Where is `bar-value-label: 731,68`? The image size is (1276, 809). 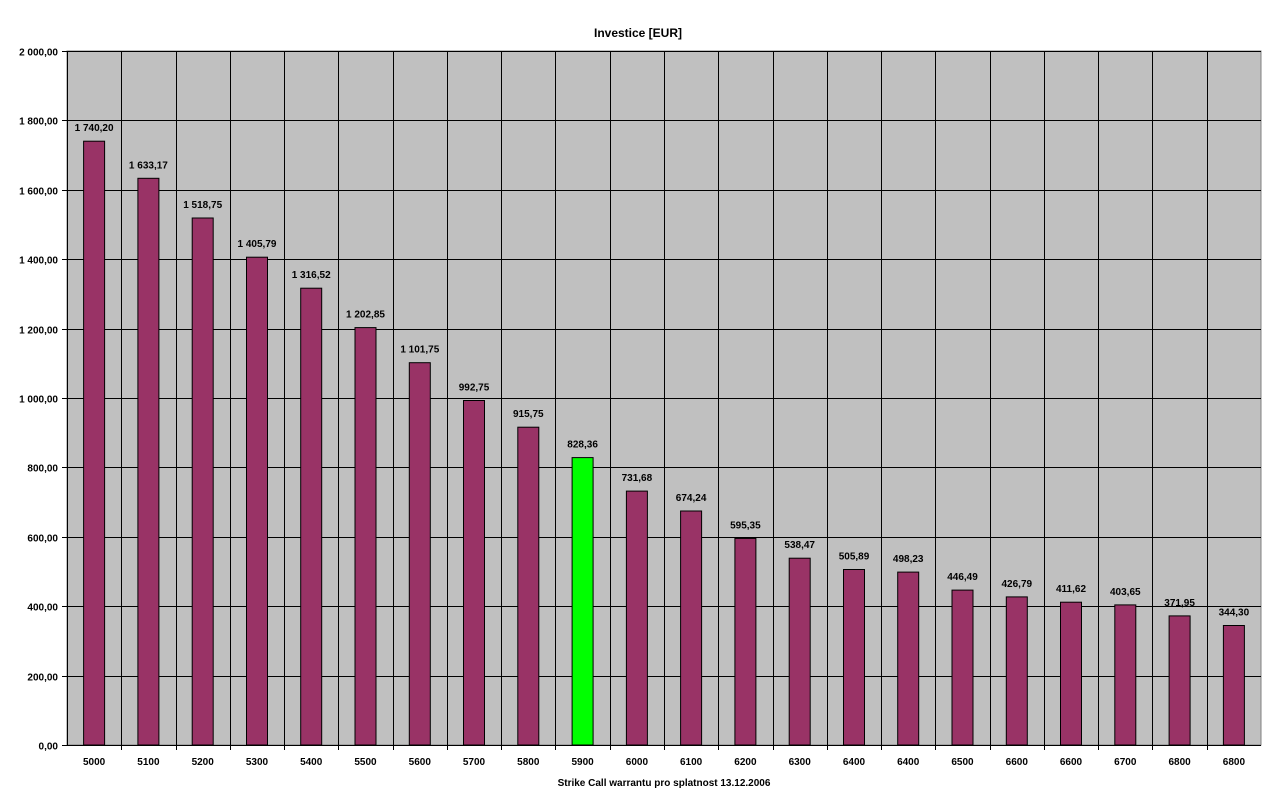
bar-value-label: 731,68 is located at coordinates (637, 478).